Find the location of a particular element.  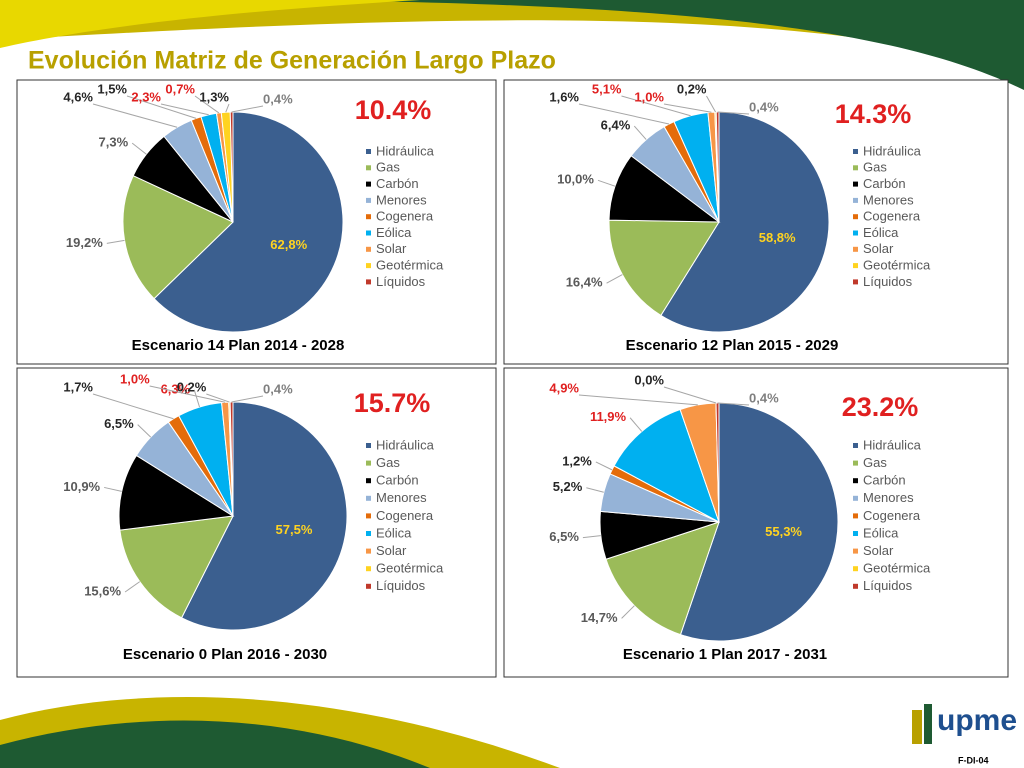

data-label: 1,2% is located at coordinates (577, 460).